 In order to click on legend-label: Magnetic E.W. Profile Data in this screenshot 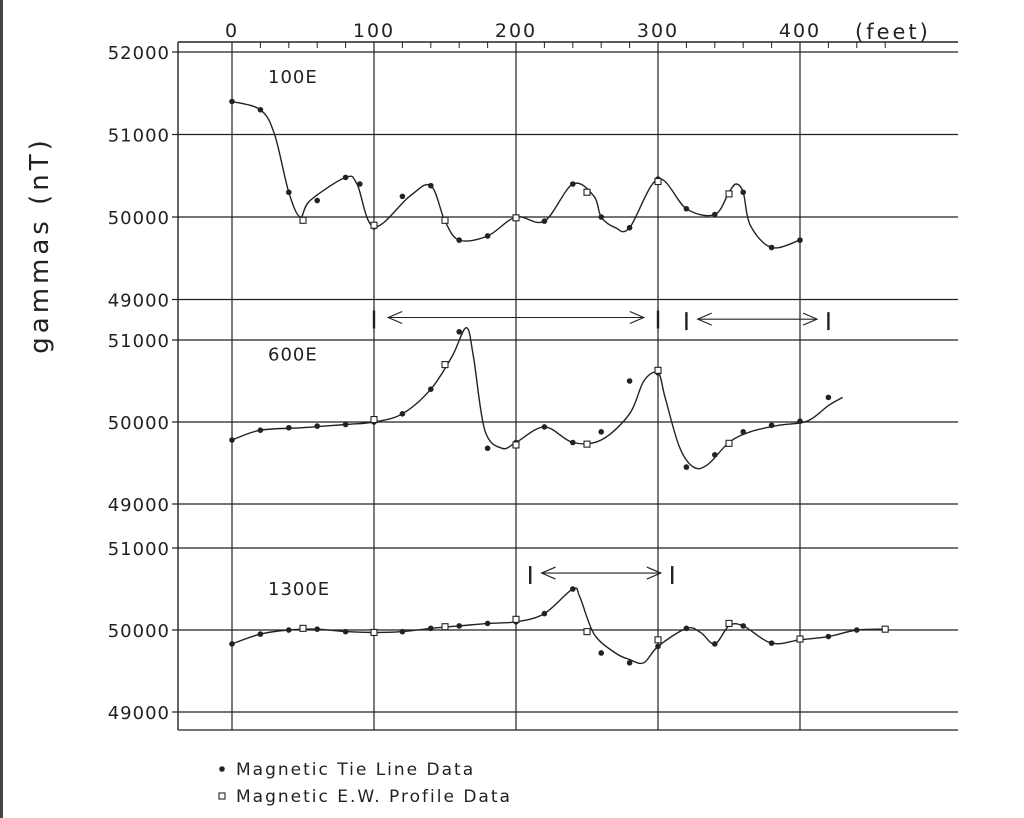, I will do `click(374, 797)`.